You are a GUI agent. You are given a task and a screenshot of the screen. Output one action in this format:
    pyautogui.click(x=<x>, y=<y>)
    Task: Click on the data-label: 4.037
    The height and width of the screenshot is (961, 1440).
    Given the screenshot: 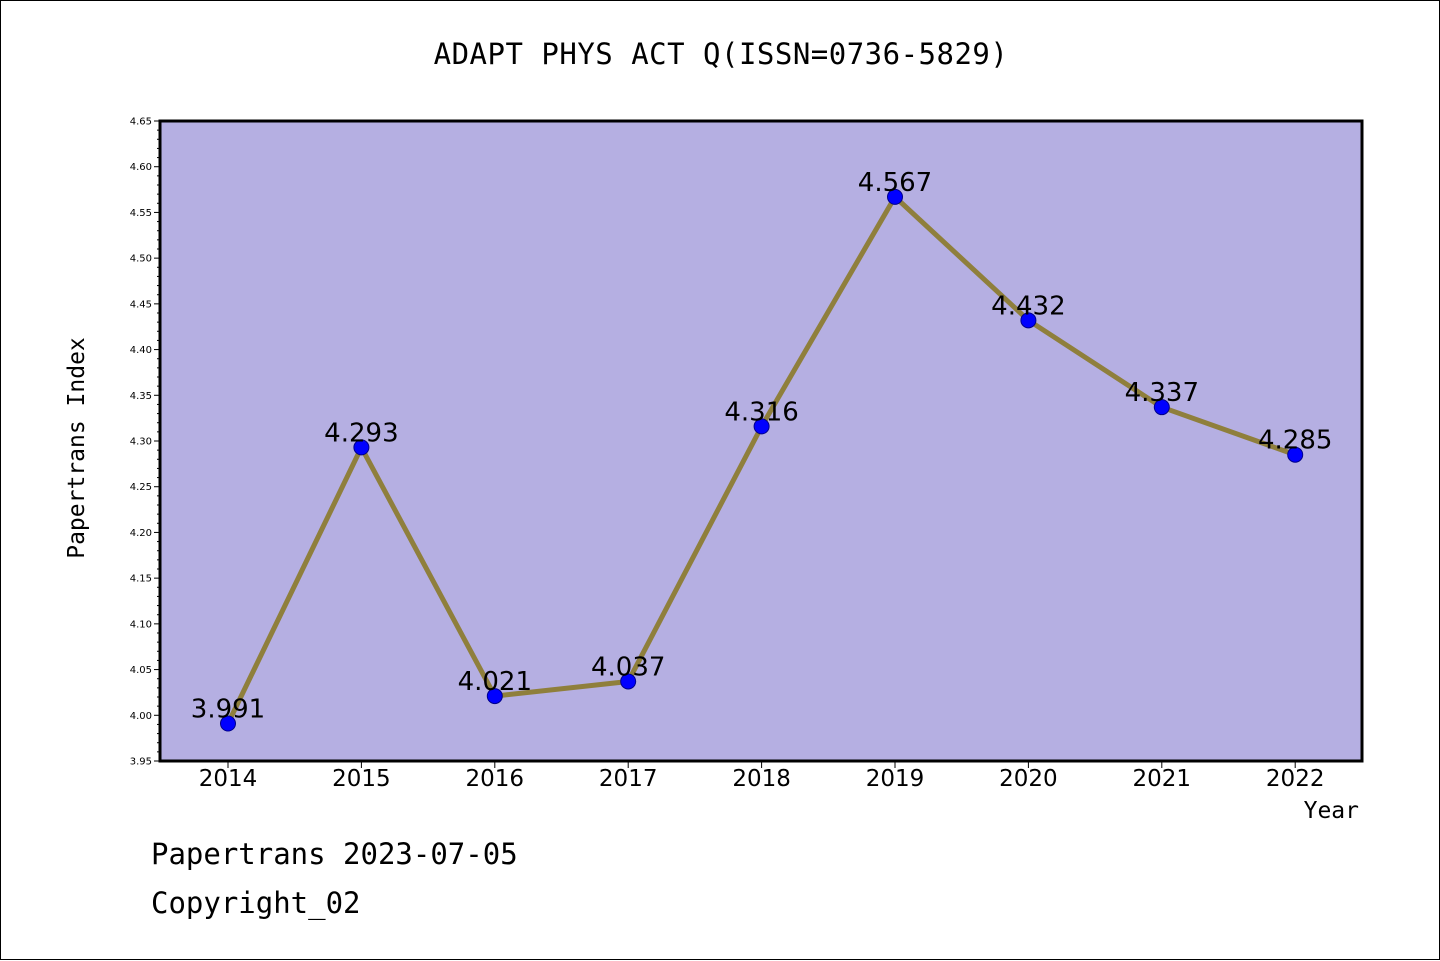 What is the action you would take?
    pyautogui.click(x=628, y=667)
    